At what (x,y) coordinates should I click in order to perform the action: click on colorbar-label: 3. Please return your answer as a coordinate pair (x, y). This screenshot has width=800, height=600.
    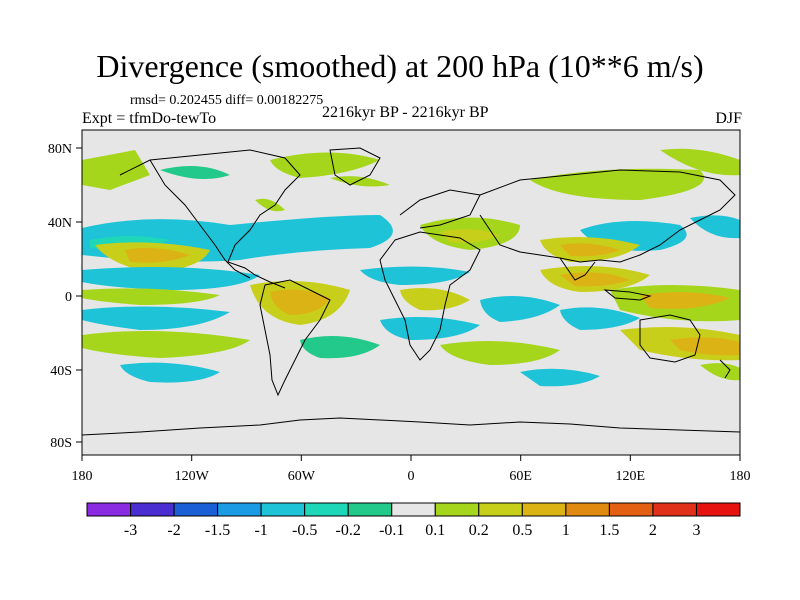
    Looking at the image, I should click on (696, 530).